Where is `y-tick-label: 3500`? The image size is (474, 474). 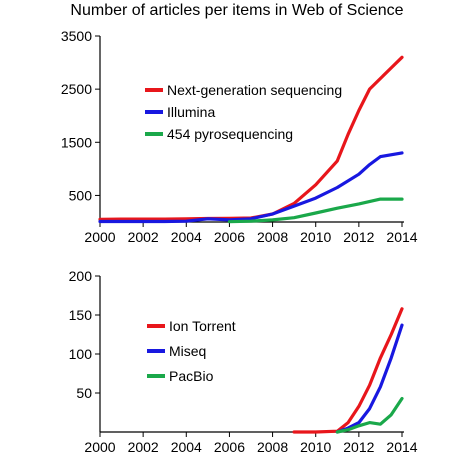
y-tick-label: 3500 is located at coordinates (76, 36).